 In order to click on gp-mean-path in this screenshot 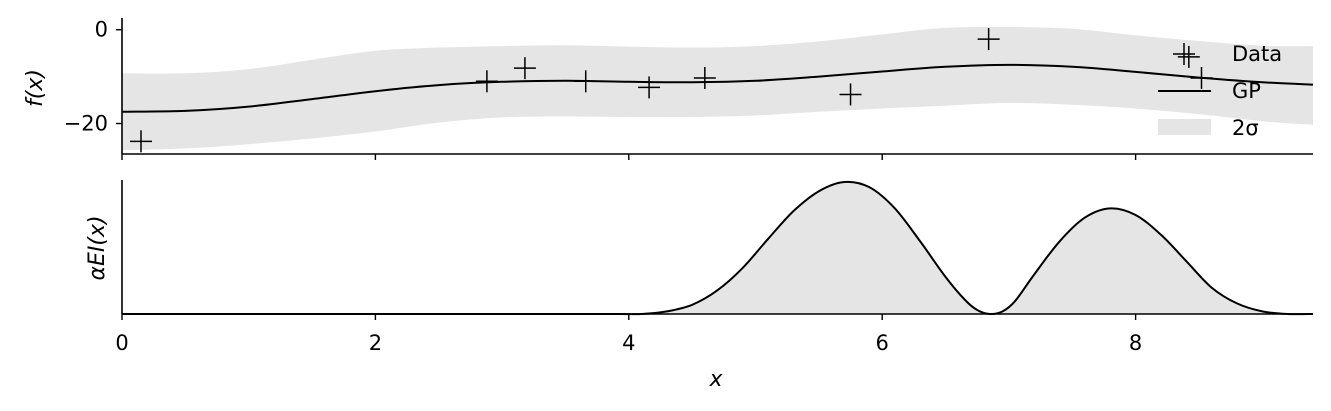, I will do `click(717, 88)`.